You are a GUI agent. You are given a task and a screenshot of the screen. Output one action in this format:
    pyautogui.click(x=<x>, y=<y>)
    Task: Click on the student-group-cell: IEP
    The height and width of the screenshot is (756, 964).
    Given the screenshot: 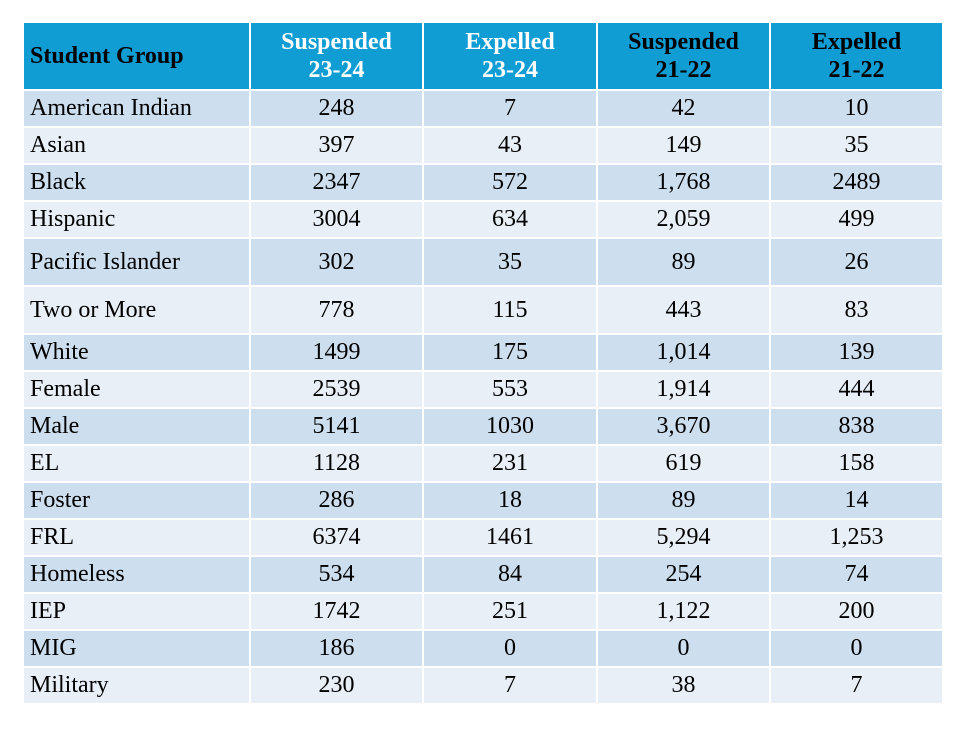 What is the action you would take?
    pyautogui.click(x=136, y=611)
    